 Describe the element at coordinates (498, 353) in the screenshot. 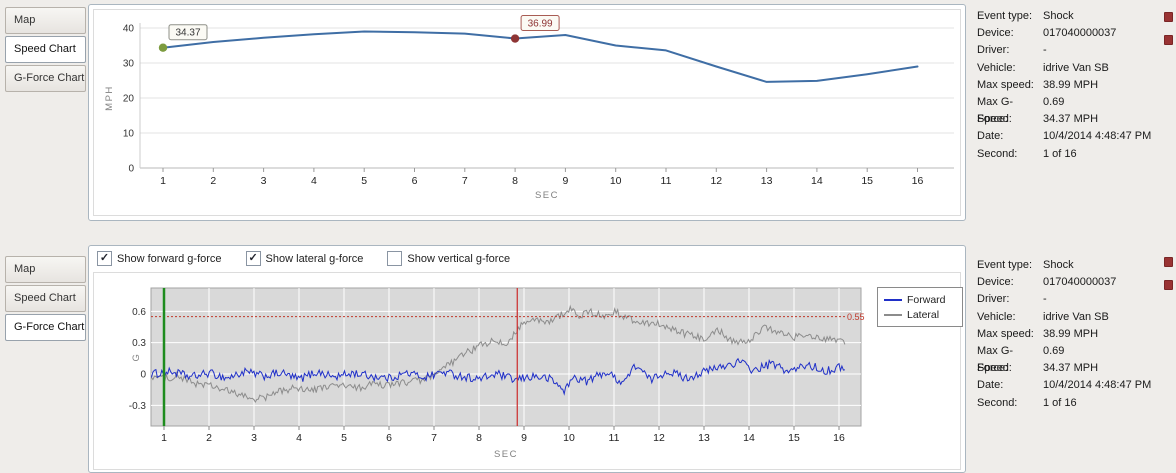

I see `lateral-gforce-line` at that location.